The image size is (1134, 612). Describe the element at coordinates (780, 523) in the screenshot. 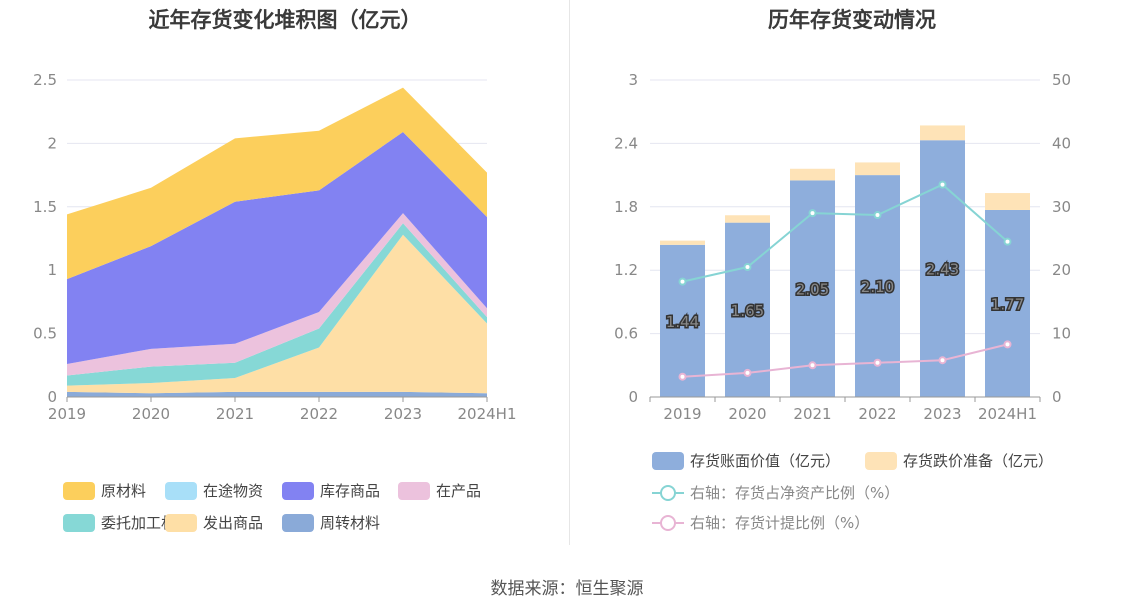

I see `legend-label: 右轴：存货计提比例（%）` at that location.